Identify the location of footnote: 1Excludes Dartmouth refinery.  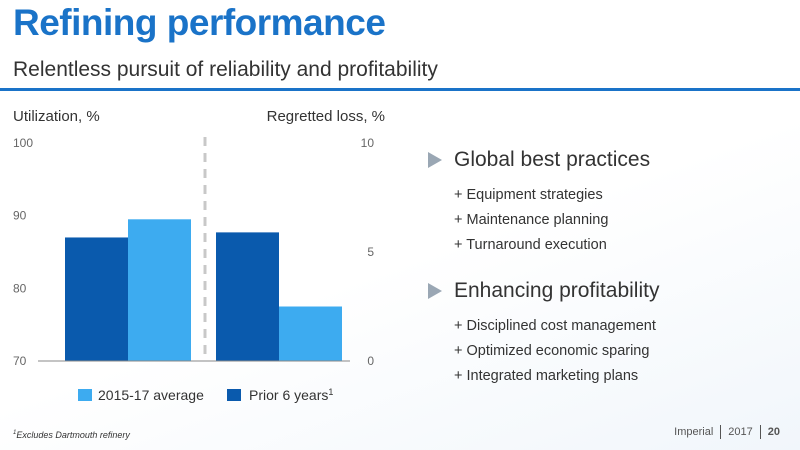
(71, 435).